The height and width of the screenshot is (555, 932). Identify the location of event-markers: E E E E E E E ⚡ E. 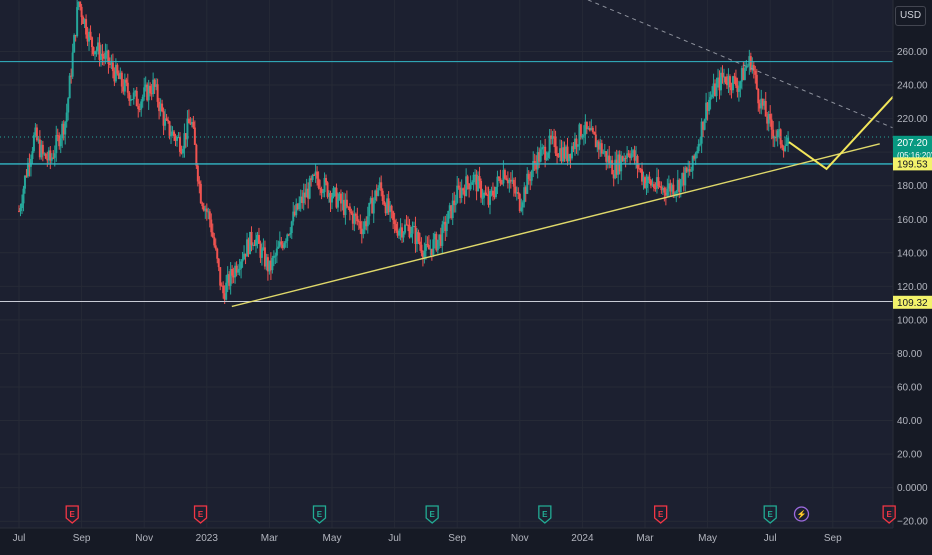
(480, 514).